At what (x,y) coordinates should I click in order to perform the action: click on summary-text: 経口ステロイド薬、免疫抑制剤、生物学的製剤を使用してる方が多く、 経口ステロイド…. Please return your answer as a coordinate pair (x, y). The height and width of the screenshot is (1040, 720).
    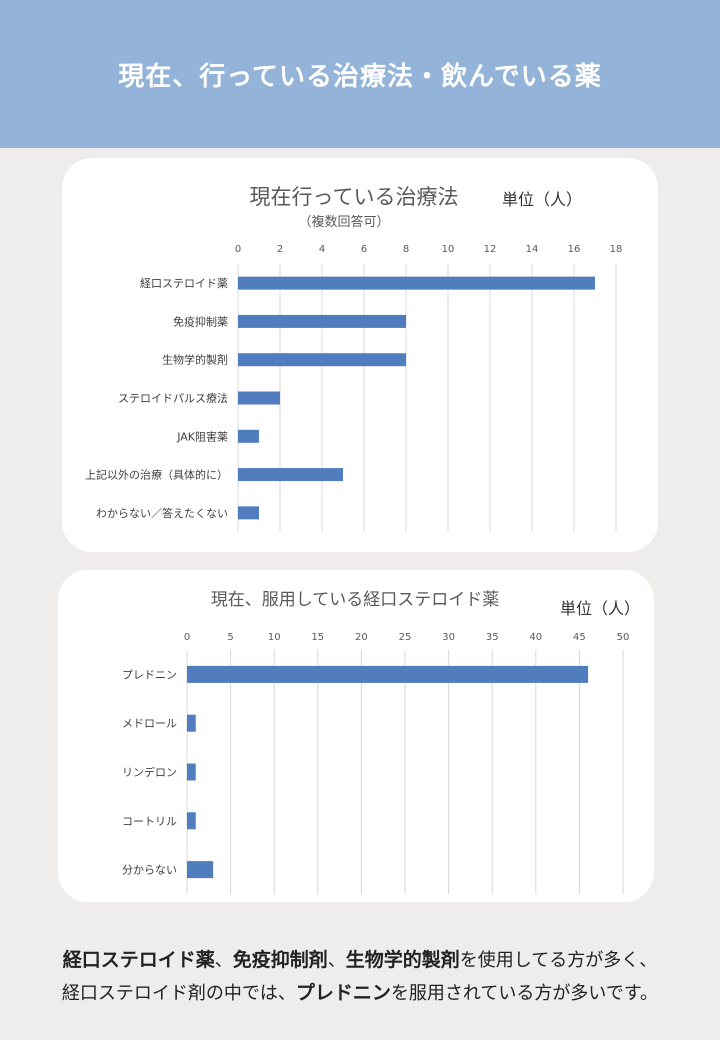
    Looking at the image, I should click on (360, 977).